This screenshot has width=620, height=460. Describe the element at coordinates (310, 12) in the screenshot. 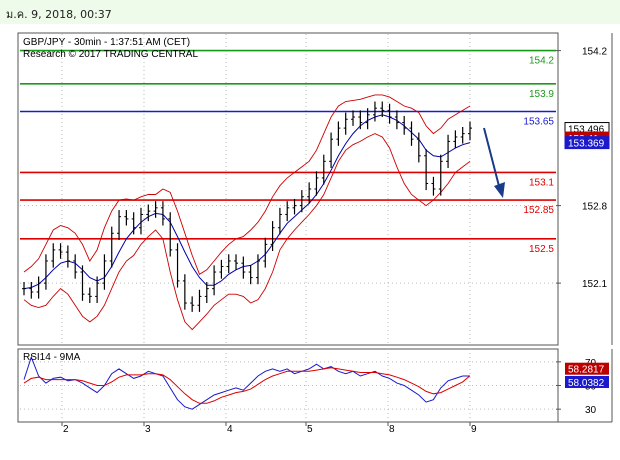

I see `top-bar: ม.ค. 9, 2018, 00:37` at that location.